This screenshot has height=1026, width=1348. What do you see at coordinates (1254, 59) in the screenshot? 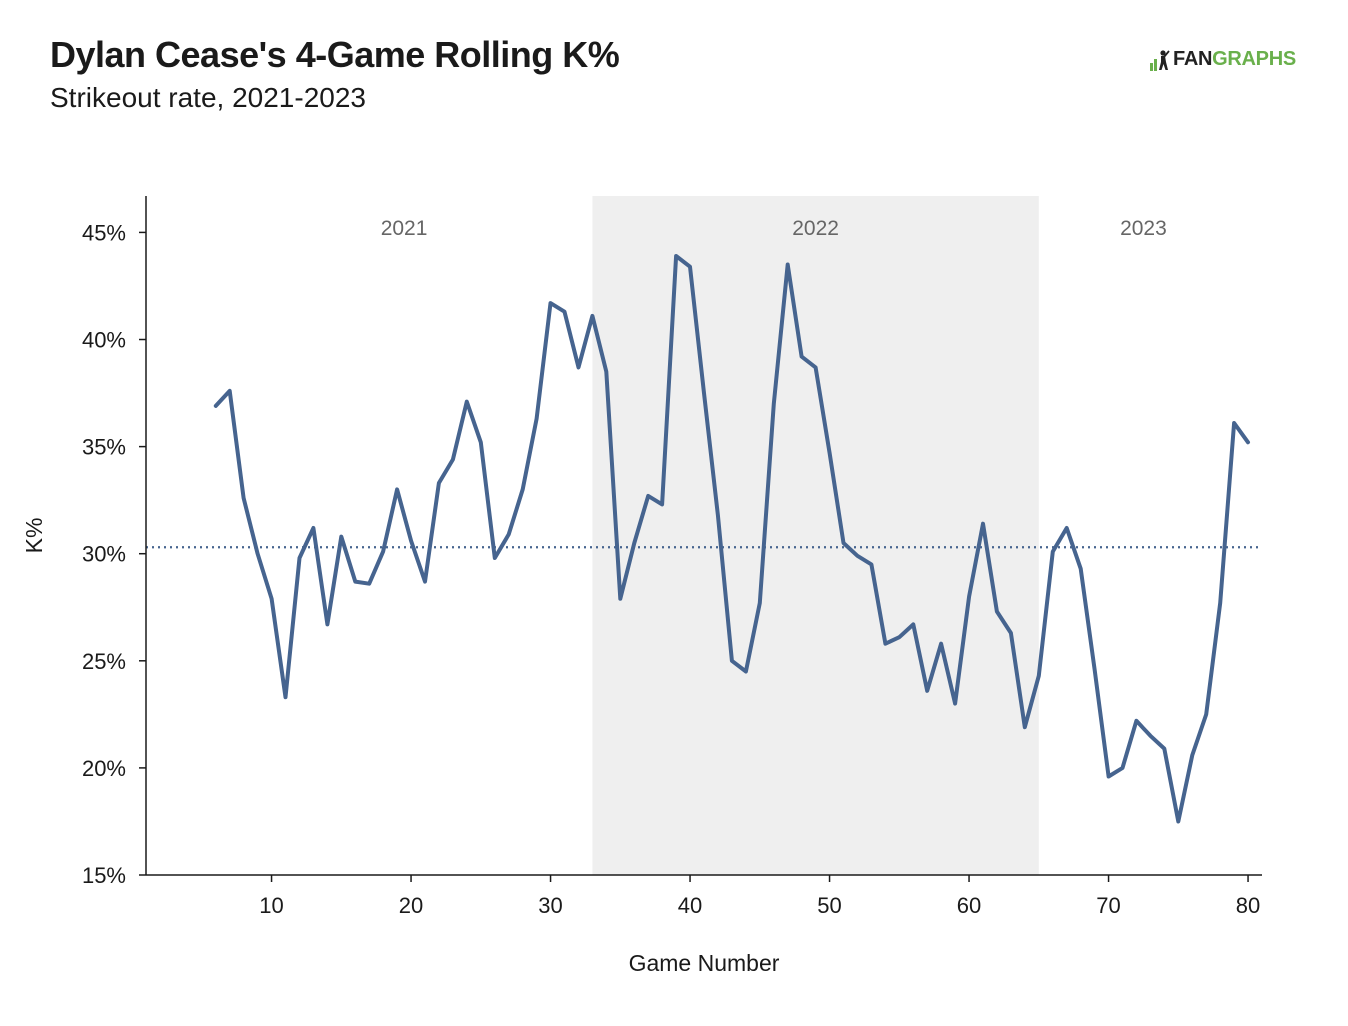
I see `logo-text-graphs: GRAPHS` at bounding box center [1254, 59].